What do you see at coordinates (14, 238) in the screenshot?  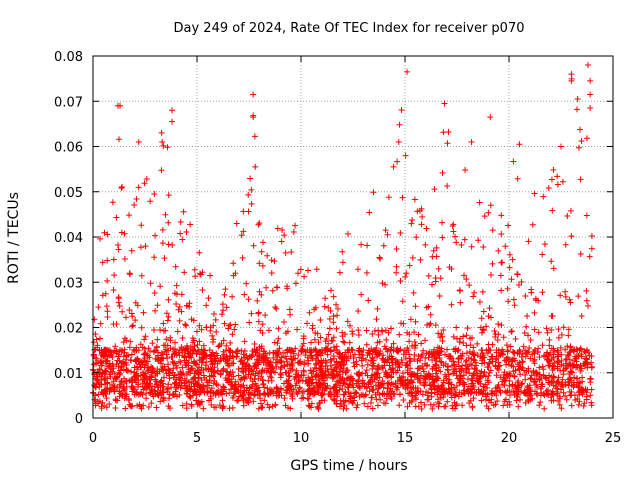 I see `y-axis-label: ROTI / TECUs` at bounding box center [14, 238].